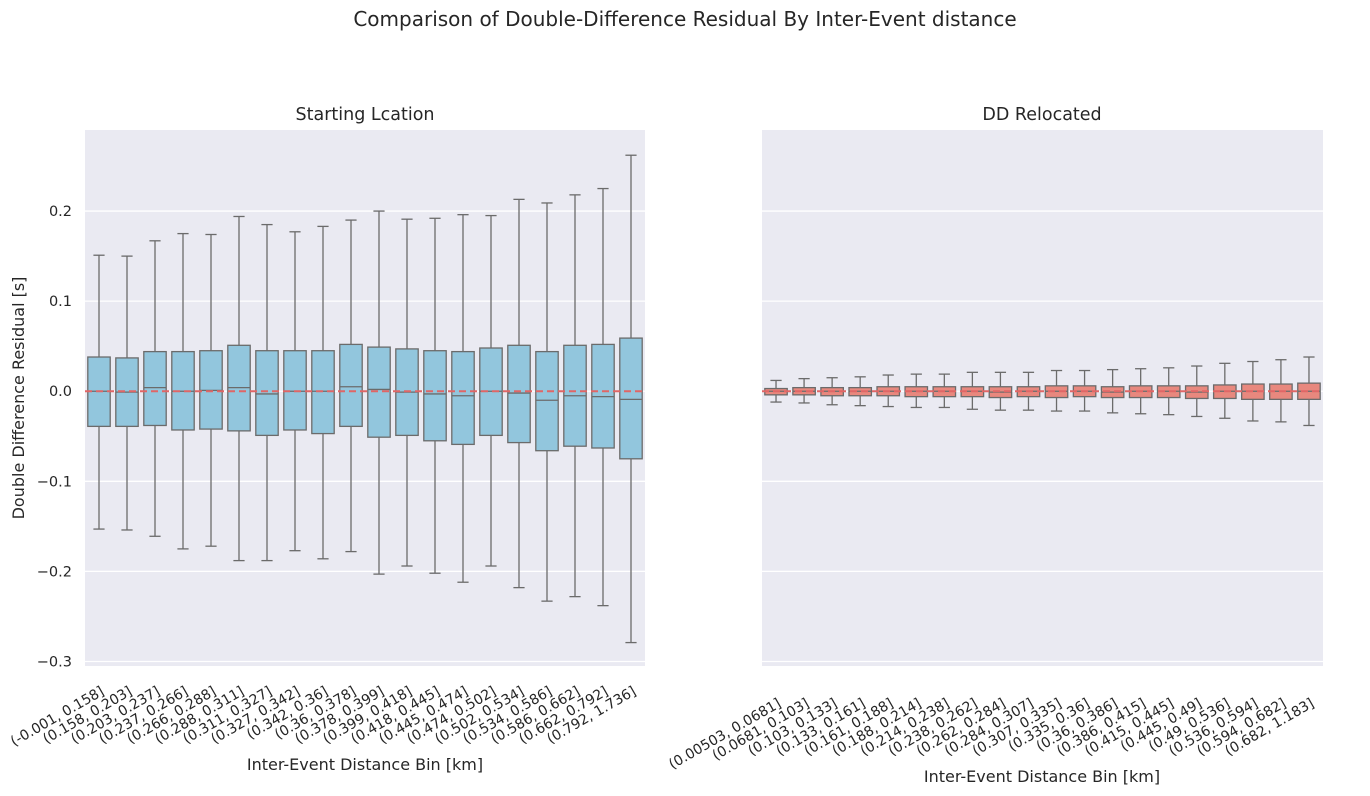  Describe the element at coordinates (54, 482) in the screenshot. I see `y-tick-label: −0.1` at that location.